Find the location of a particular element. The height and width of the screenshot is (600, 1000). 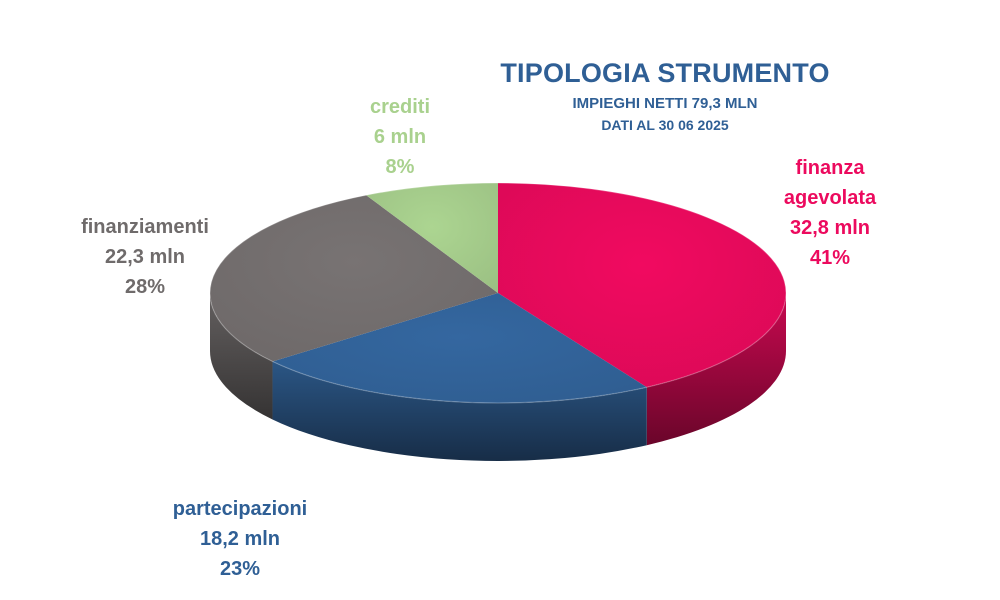

slice-name-line-2: agevolata is located at coordinates (830, 198).